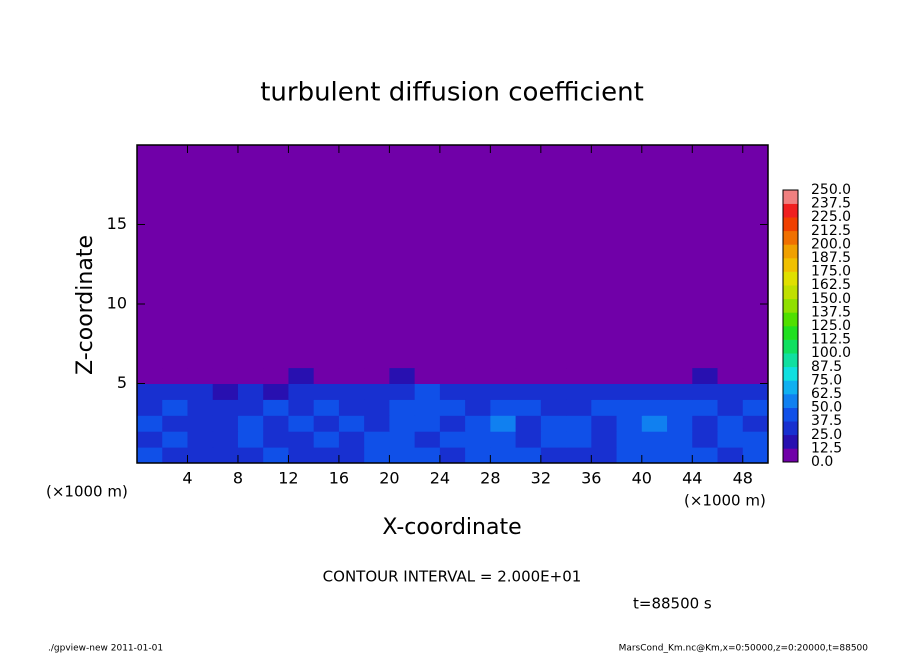 The image size is (904, 654). I want to click on colorbar-label: 237.5, so click(831, 204).